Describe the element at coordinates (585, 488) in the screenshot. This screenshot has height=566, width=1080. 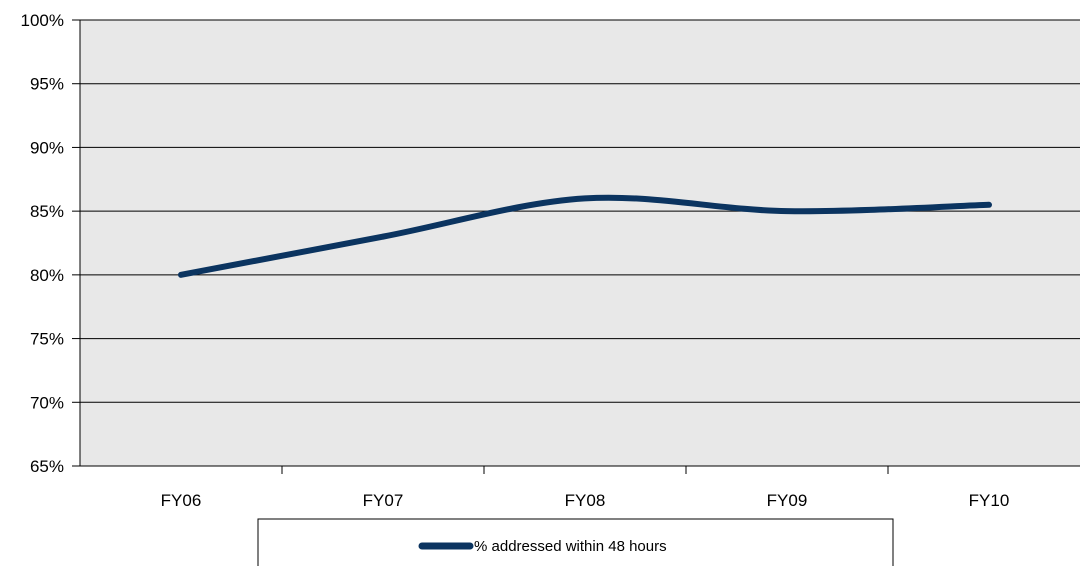
I see `x-axis-ticks: FY06 FY07 FY08 FY09 FY10` at that location.